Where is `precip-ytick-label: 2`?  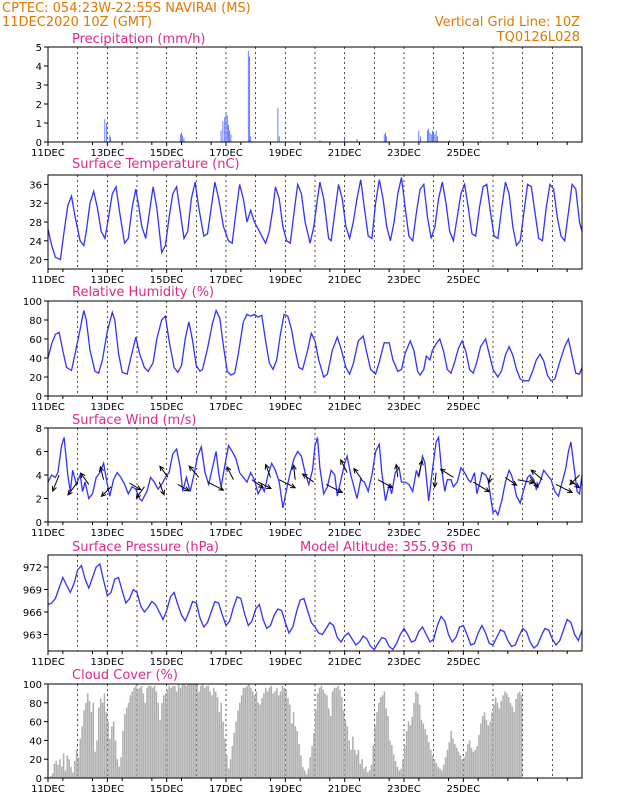 precip-ytick-label: 2 is located at coordinates (39, 105).